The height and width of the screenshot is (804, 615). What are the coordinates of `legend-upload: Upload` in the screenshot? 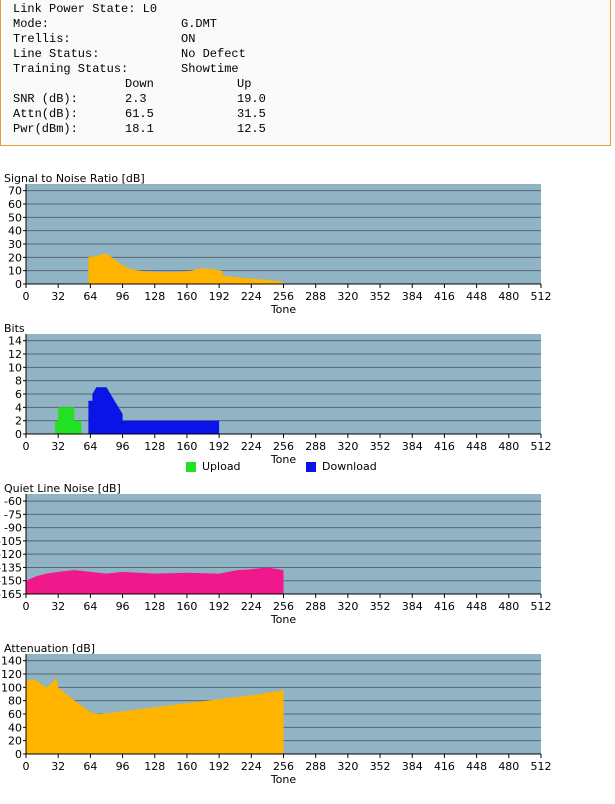 It's located at (213, 466).